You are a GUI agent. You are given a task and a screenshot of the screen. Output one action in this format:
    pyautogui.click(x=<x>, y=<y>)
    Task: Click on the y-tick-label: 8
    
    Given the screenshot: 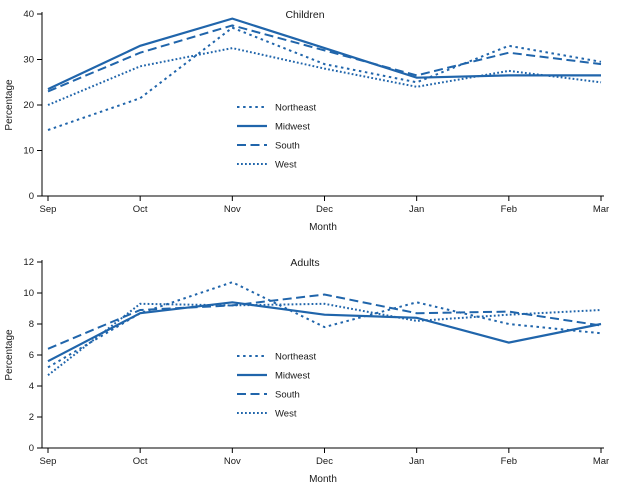 What is the action you would take?
    pyautogui.click(x=31, y=324)
    